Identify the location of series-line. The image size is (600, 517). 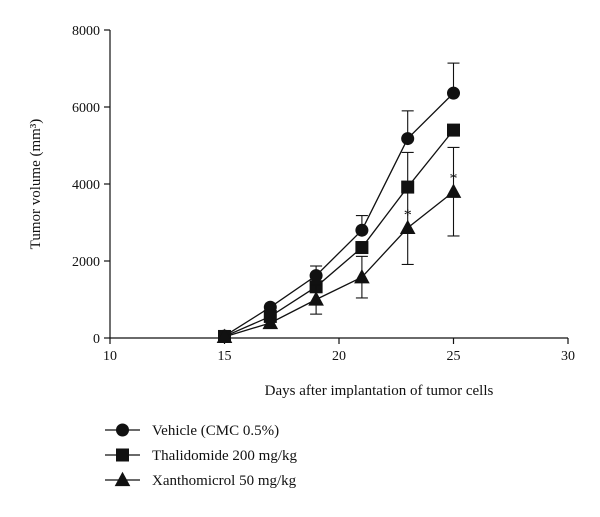
(339, 264).